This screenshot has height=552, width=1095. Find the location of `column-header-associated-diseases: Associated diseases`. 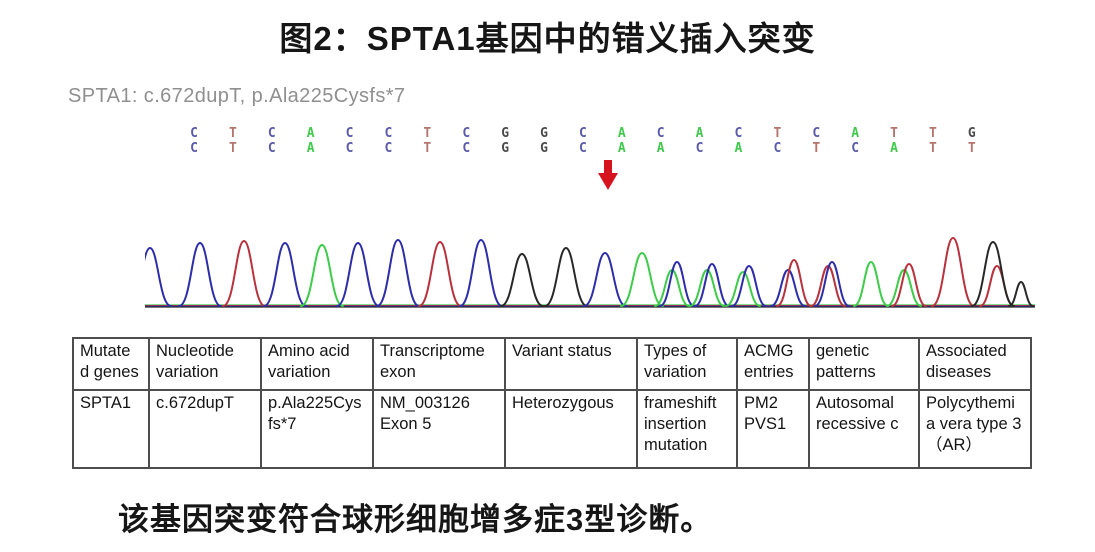

column-header-associated-diseases: Associated diseases is located at coordinates (975, 364).